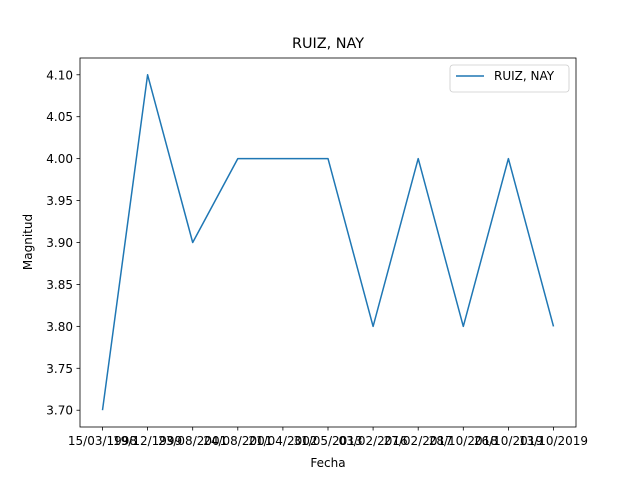 Image resolution: width=640 pixels, height=480 pixels. I want to click on legend: RUIZ, NAY, so click(509, 78).